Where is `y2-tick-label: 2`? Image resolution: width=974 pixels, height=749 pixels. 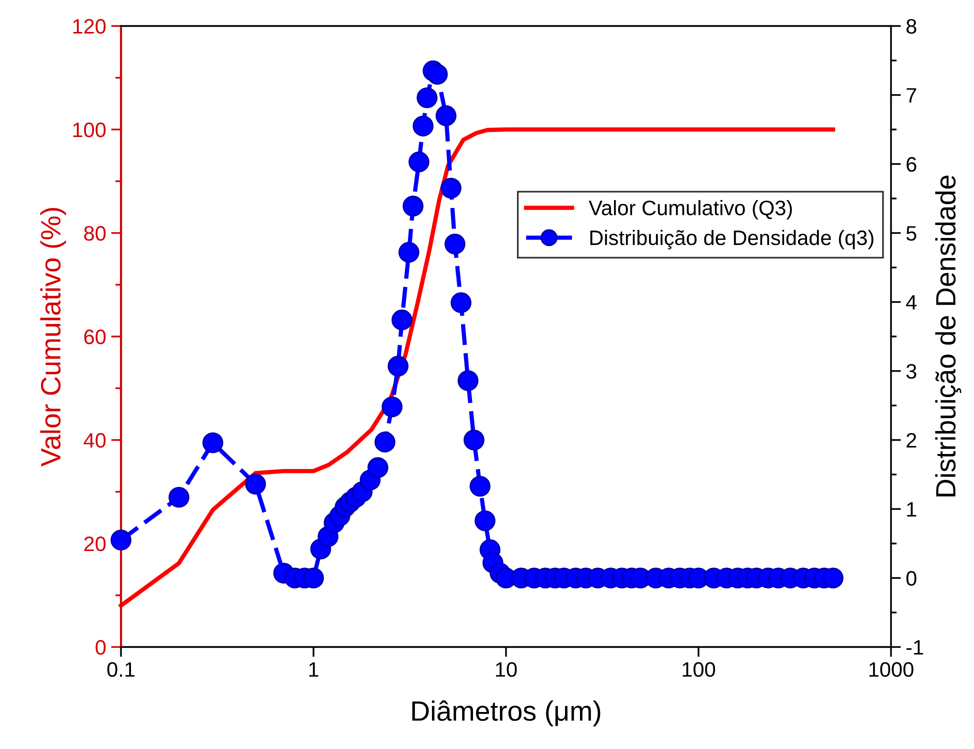
y2-tick-label: 2 is located at coordinates (911, 440).